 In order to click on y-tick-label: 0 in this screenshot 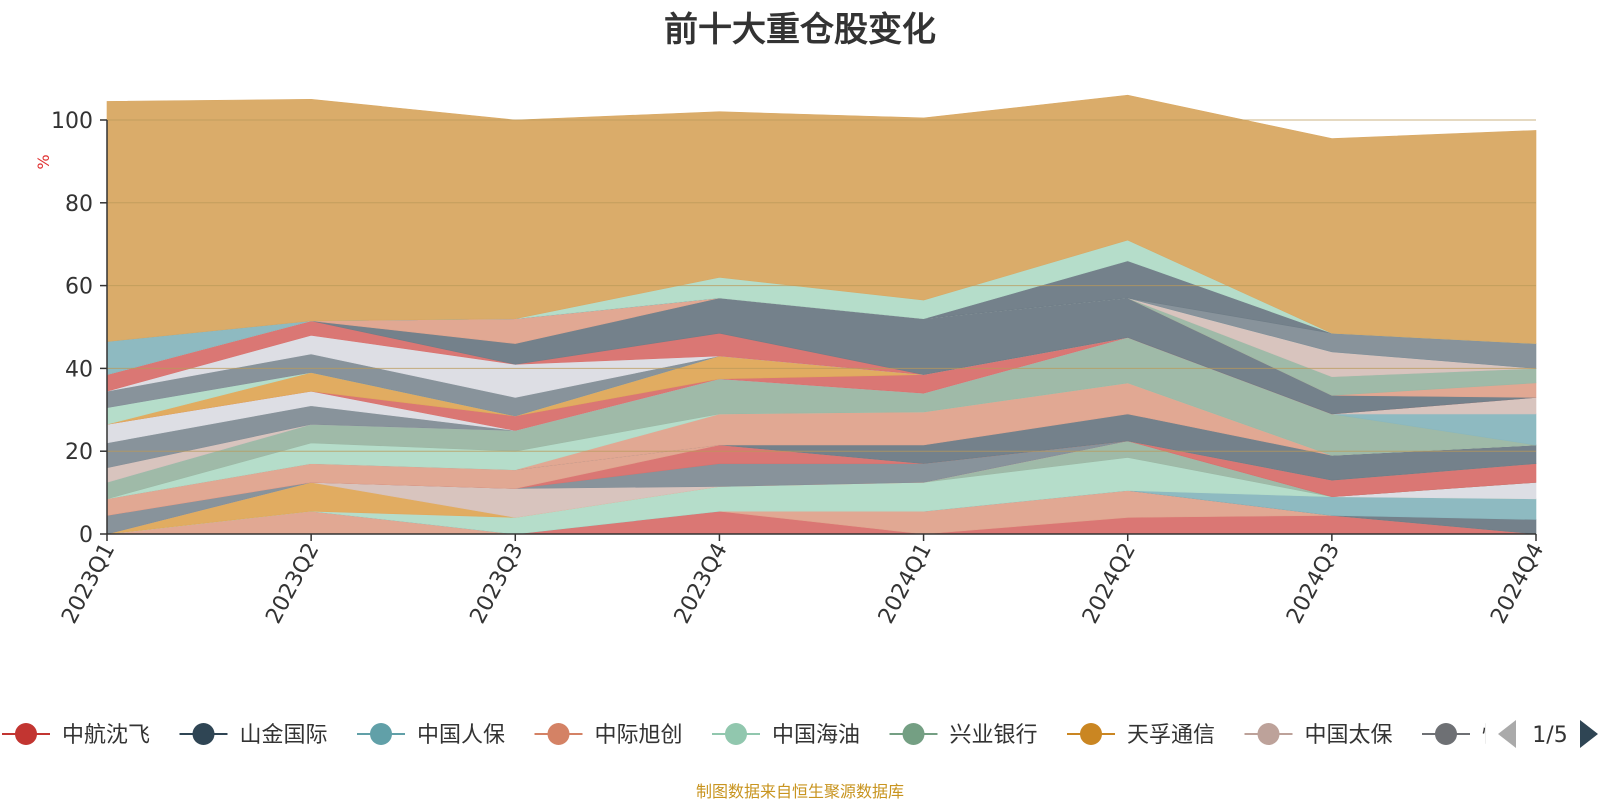, I will do `click(86, 535)`.